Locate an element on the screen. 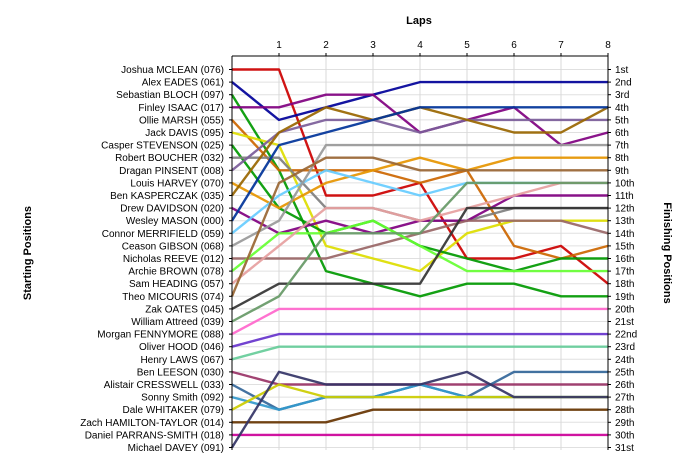 Image resolution: width=700 pixels, height=465 pixels. finishing-position-label: 30th is located at coordinates (624, 435).